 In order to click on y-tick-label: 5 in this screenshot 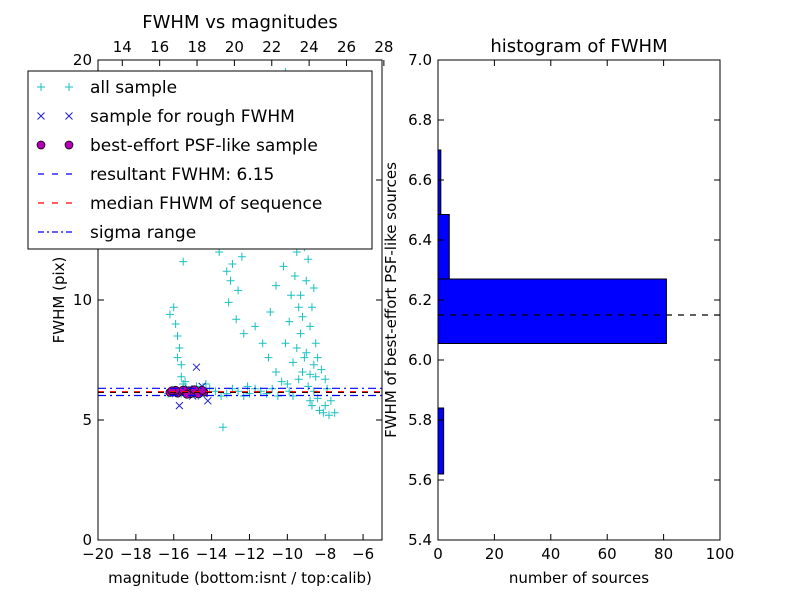, I will do `click(87, 420)`.